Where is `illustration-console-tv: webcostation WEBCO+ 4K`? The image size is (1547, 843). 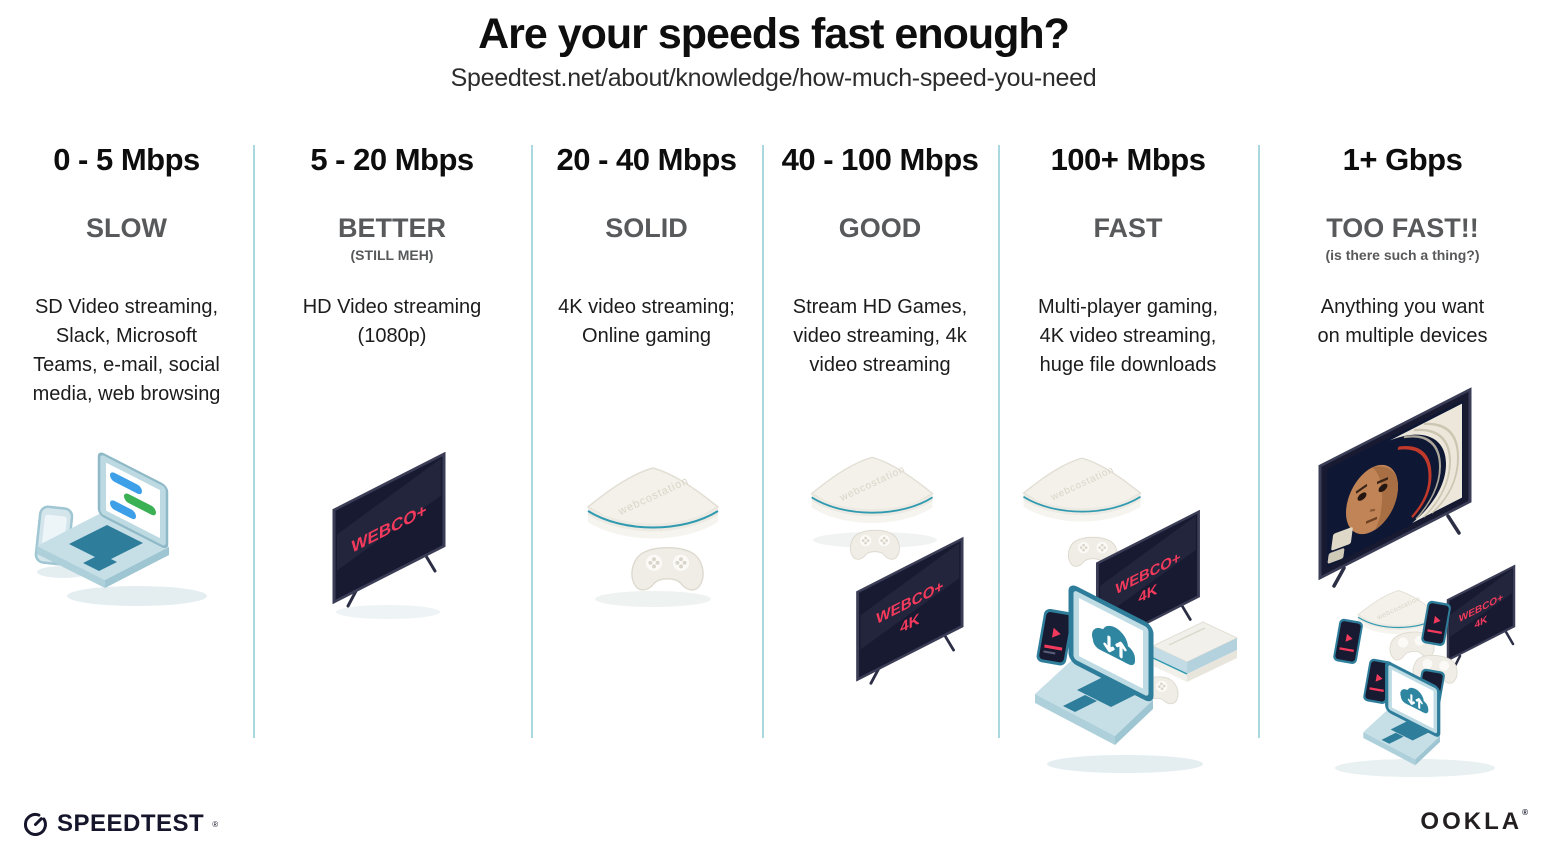
illustration-console-tv: webcostation WEBCO+ 4K is located at coordinates (887, 570).